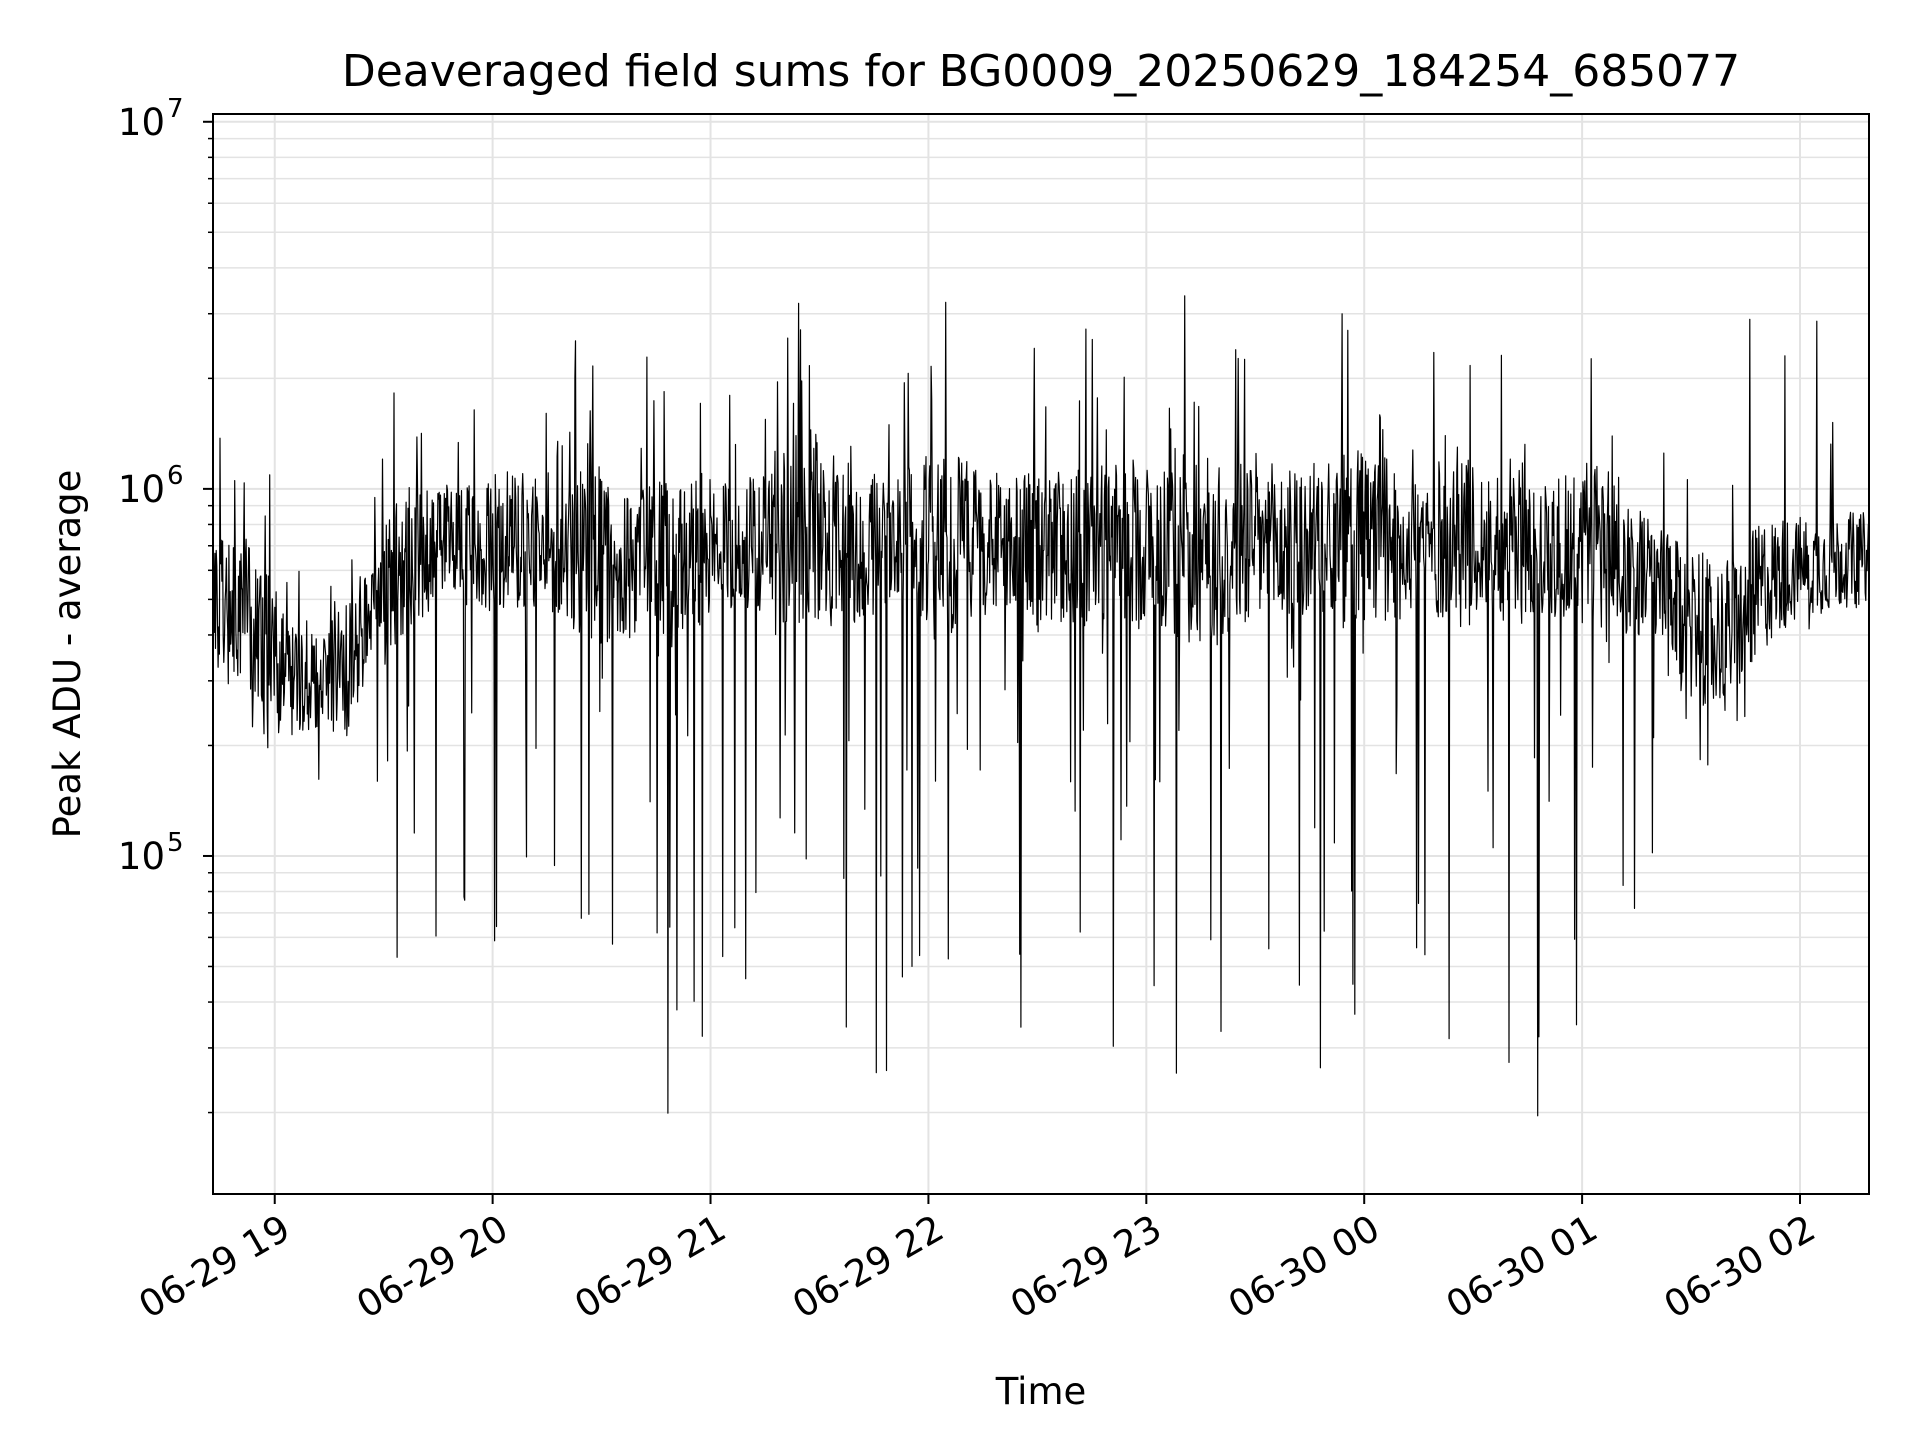 The height and width of the screenshot is (1444, 1920). Describe the element at coordinates (175, 109) in the screenshot. I see `y-tick-exponent: 7` at that location.